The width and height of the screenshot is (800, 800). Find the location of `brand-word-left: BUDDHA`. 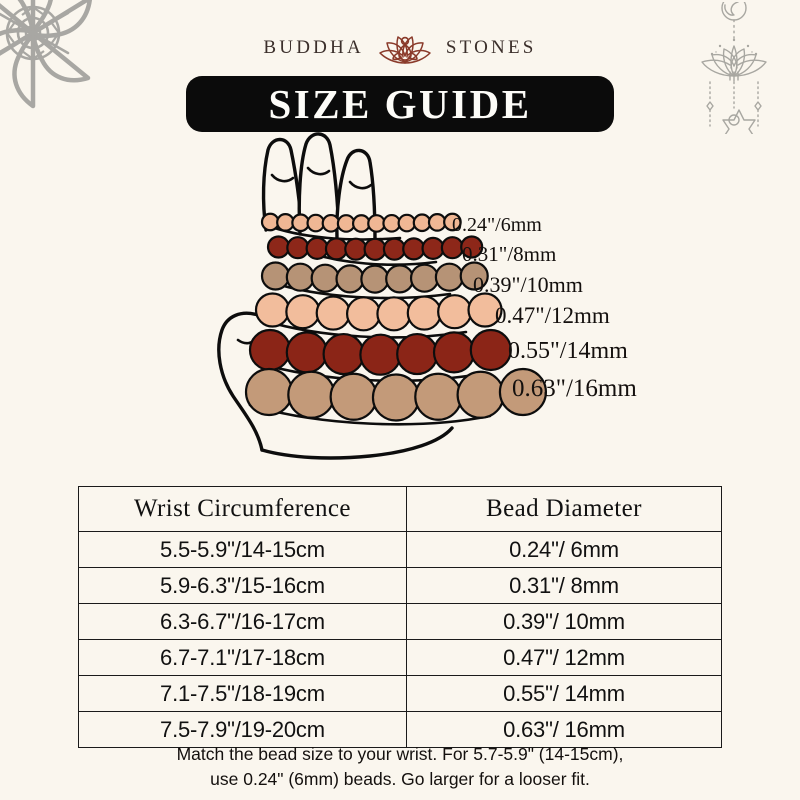

brand-word-left: BUDDHA is located at coordinates (313, 47).